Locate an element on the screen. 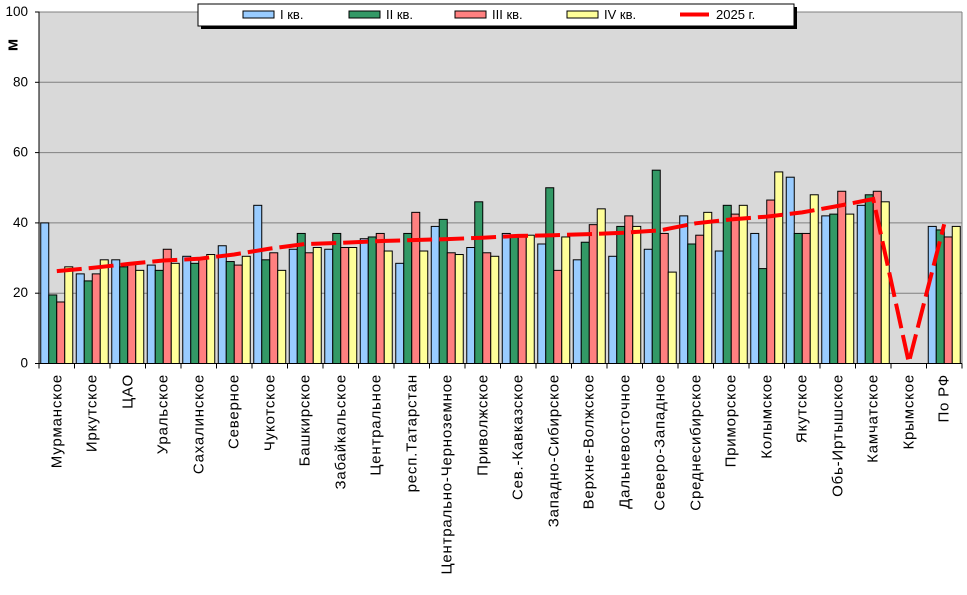 The height and width of the screenshot is (595, 967). svg-text: Приморское is located at coordinates (731, 420).